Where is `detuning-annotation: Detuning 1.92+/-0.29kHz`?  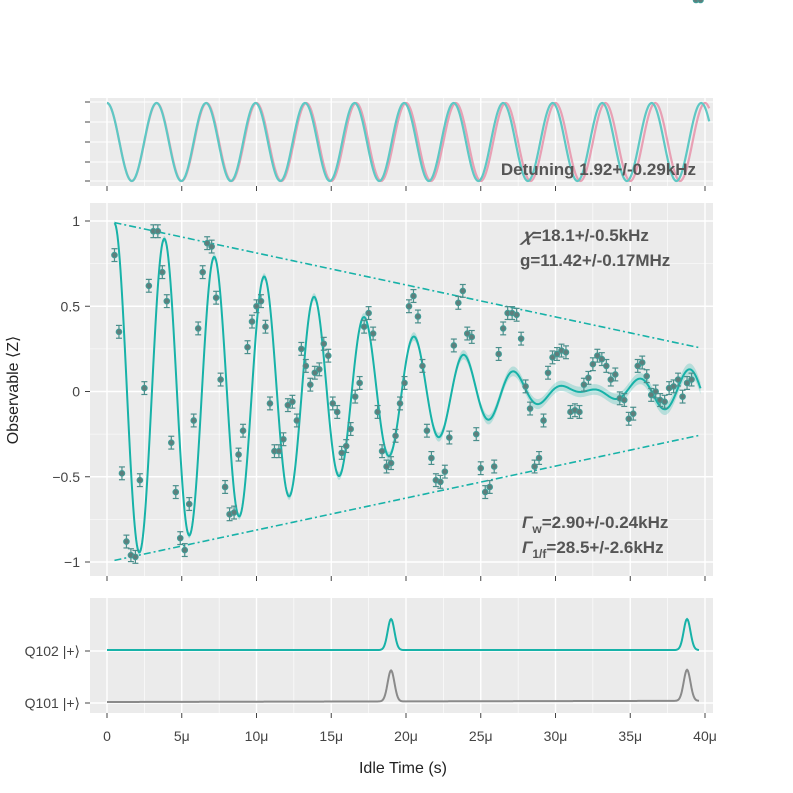
detuning-annotation: Detuning 1.92+/-0.29kHz is located at coordinates (598, 169).